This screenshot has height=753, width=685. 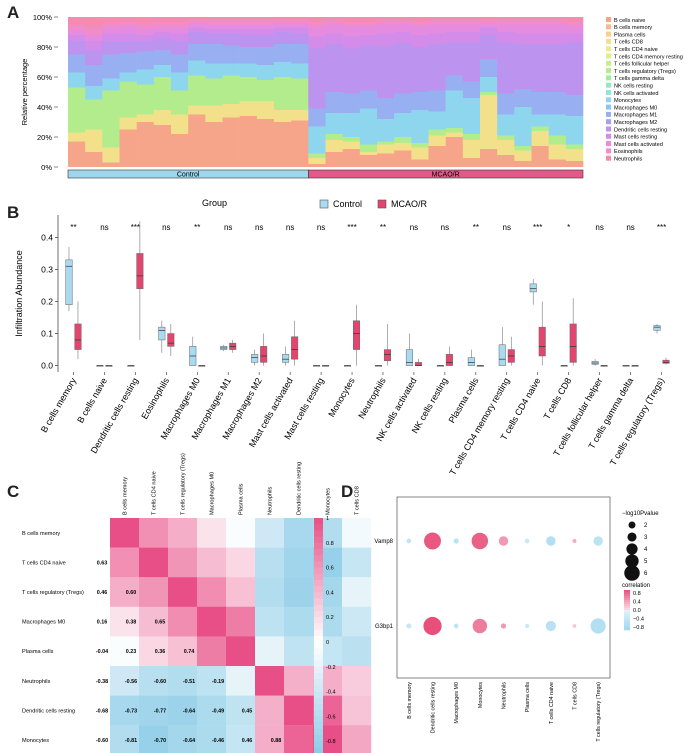 I want to click on legend-label-mcao: MCAO/R, so click(x=409, y=204).